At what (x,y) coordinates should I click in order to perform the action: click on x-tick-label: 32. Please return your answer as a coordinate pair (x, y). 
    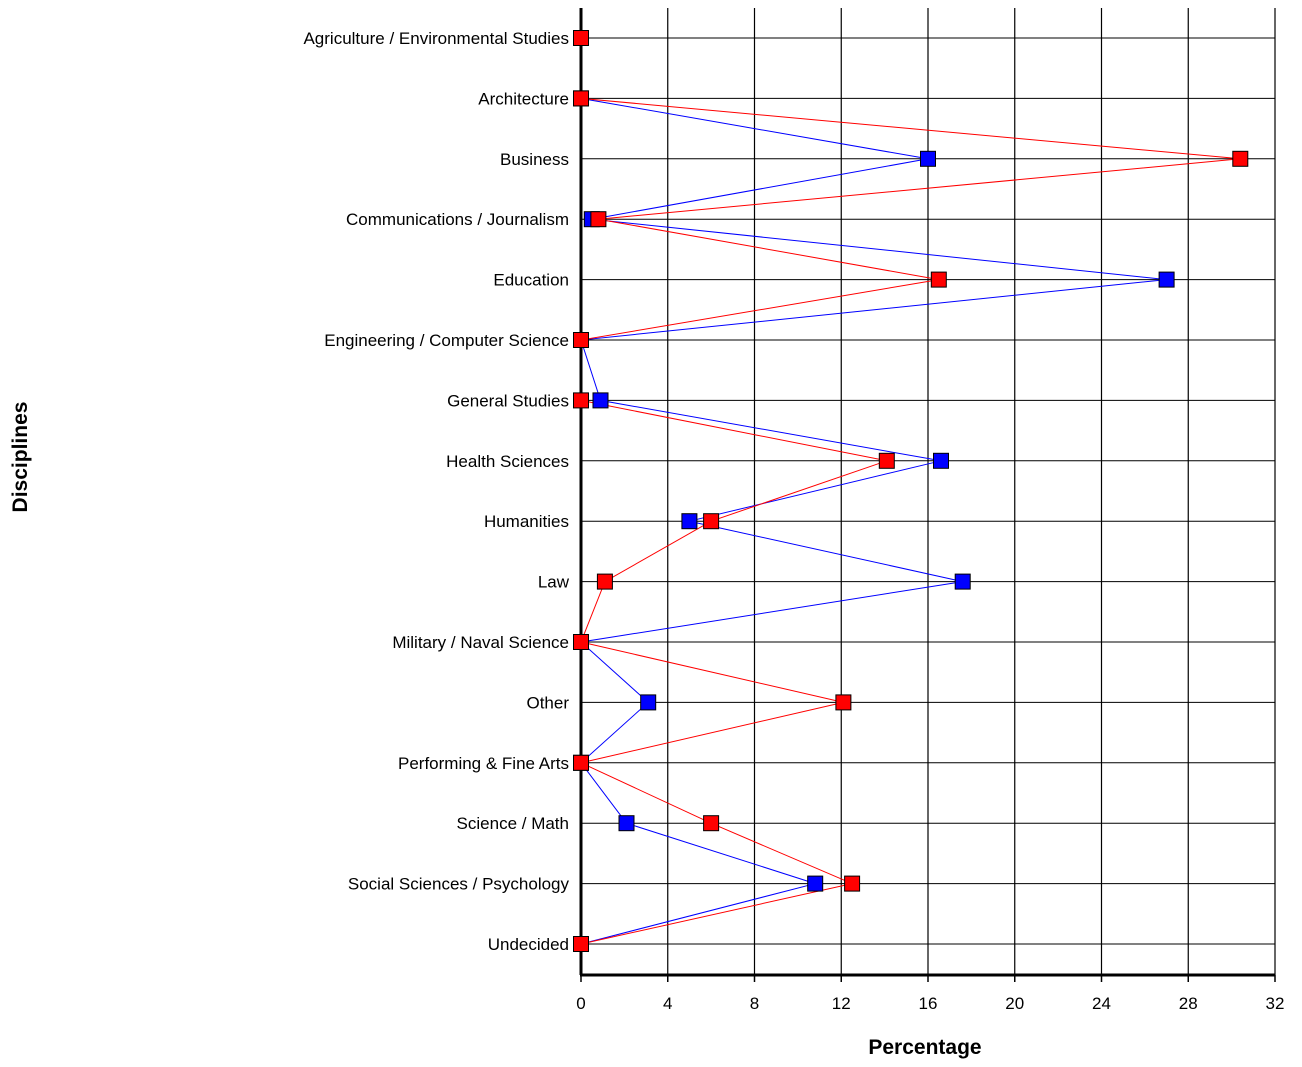
    Looking at the image, I should click on (1275, 1003).